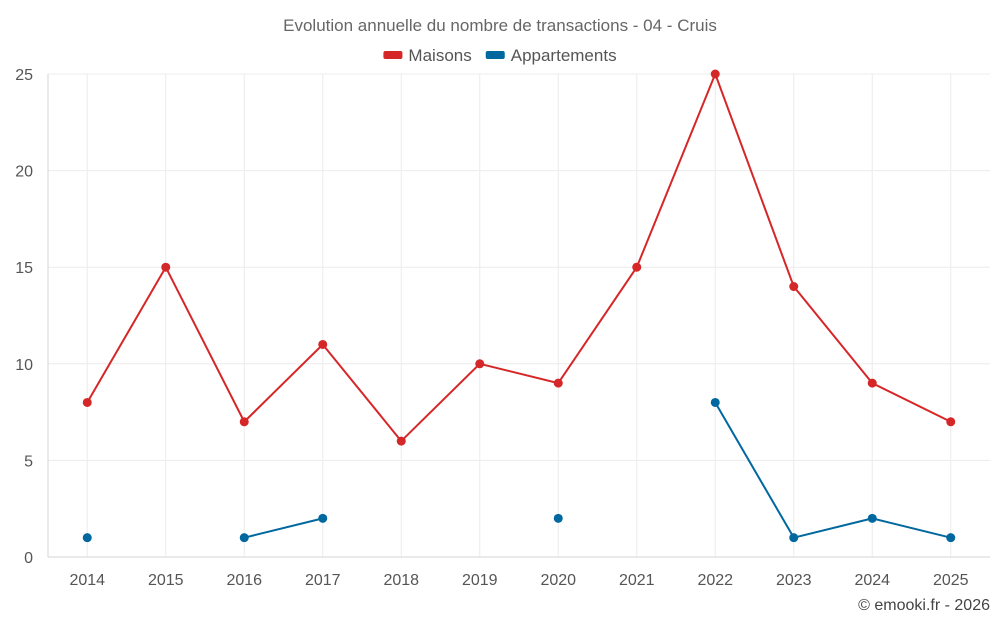 Image resolution: width=1000 pixels, height=625 pixels. What do you see at coordinates (87, 538) in the screenshot?
I see `data-point-appartements-2014` at bounding box center [87, 538].